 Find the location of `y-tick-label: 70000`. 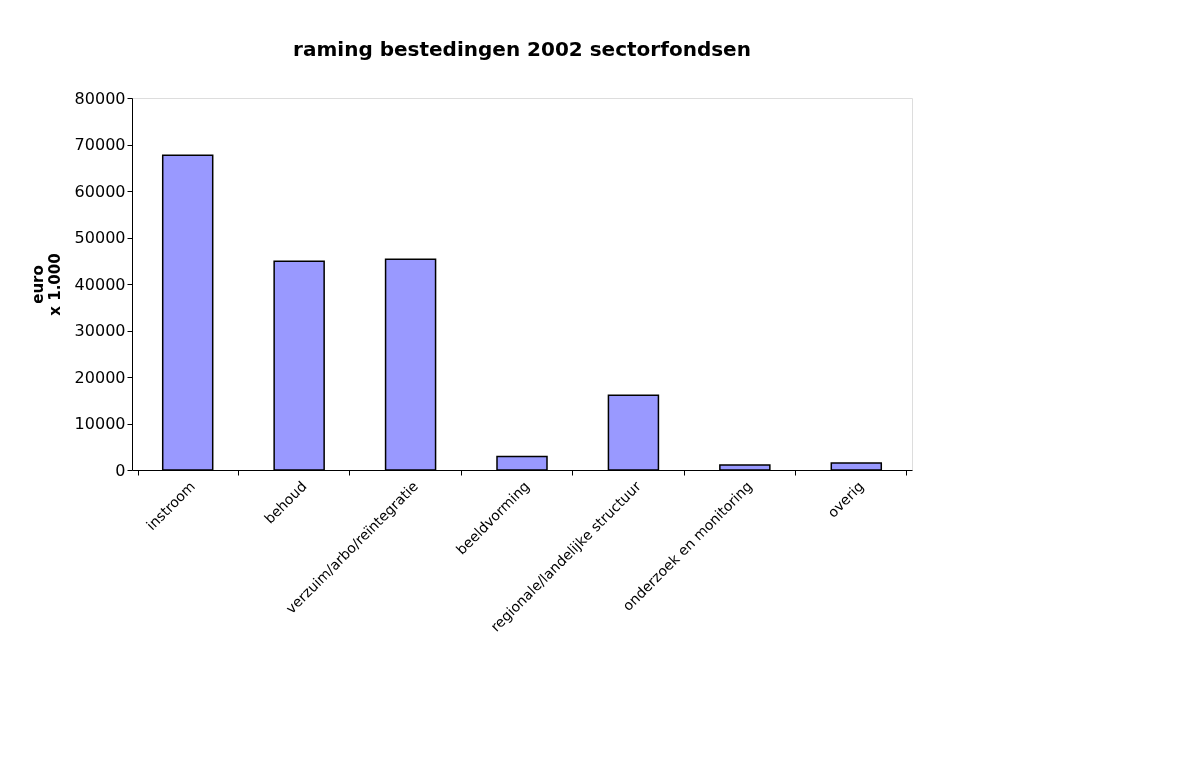

y-tick-label: 70000 is located at coordinates (100, 144).